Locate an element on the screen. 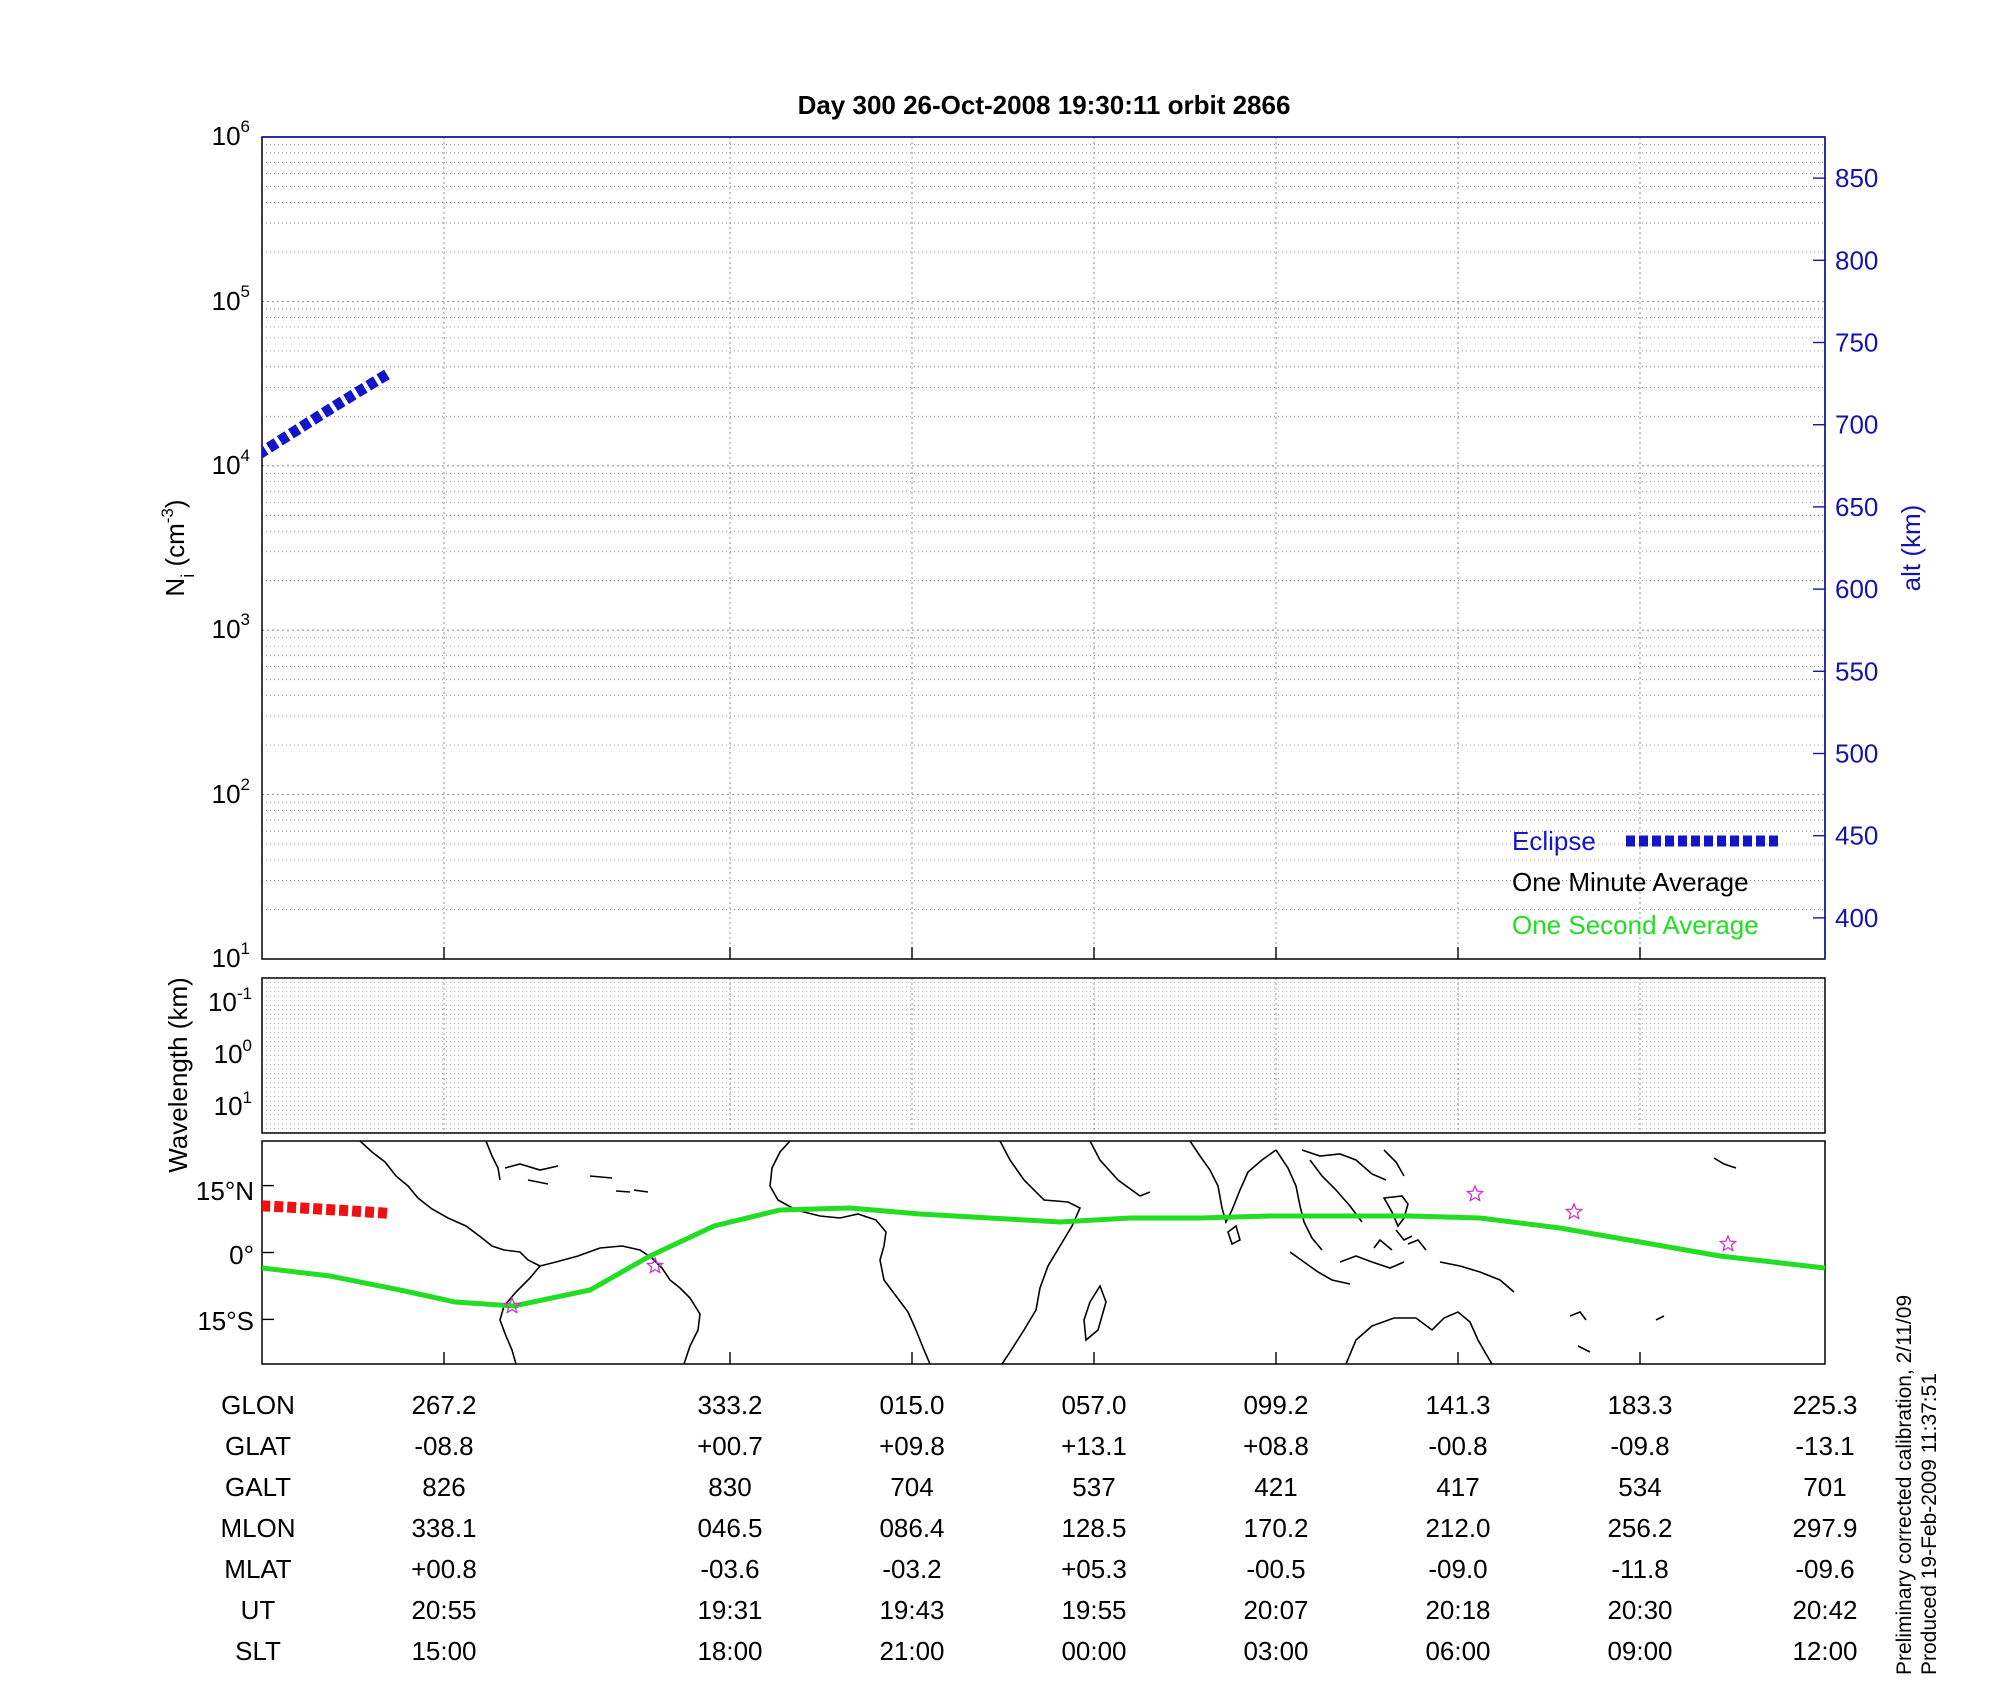 This screenshot has width=2000, height=1700. wavelength-panel-frame is located at coordinates (1043, 1055).